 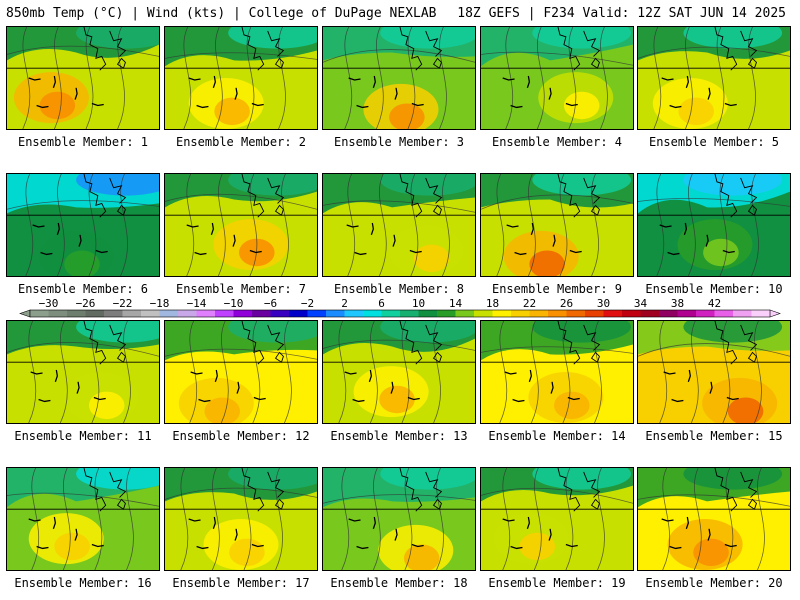 What do you see at coordinates (557, 289) in the screenshot?
I see `ensemble-member-label: Ensemble Member: 9` at bounding box center [557, 289].